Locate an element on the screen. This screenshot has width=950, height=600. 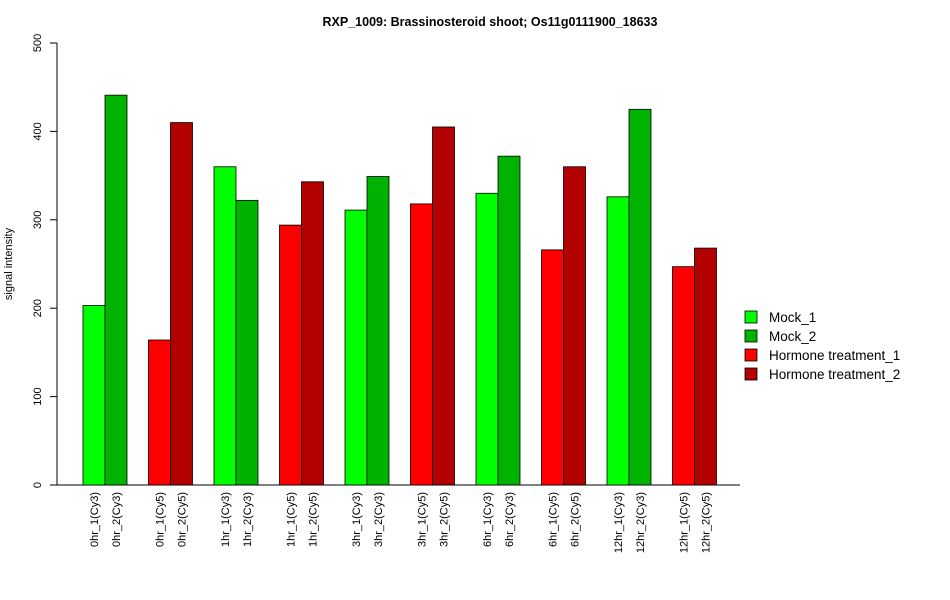
x-tick-label: 6hr_1(Cy3) is located at coordinates (488, 519).